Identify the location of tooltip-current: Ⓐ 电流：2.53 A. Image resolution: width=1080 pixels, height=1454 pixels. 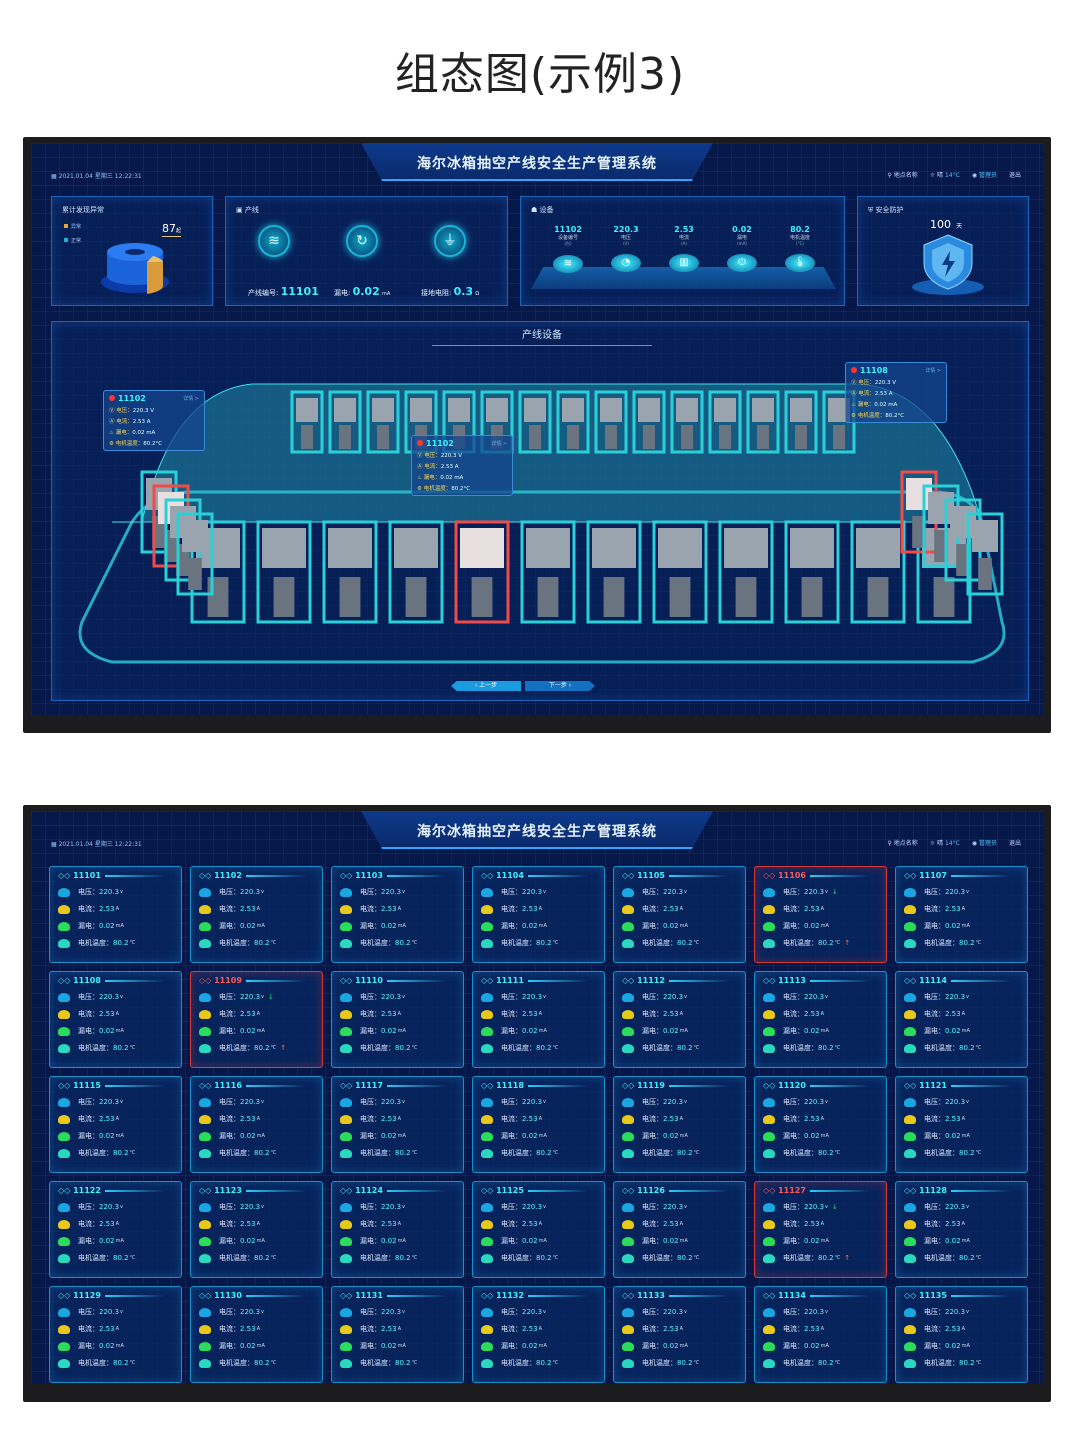
(462, 466).